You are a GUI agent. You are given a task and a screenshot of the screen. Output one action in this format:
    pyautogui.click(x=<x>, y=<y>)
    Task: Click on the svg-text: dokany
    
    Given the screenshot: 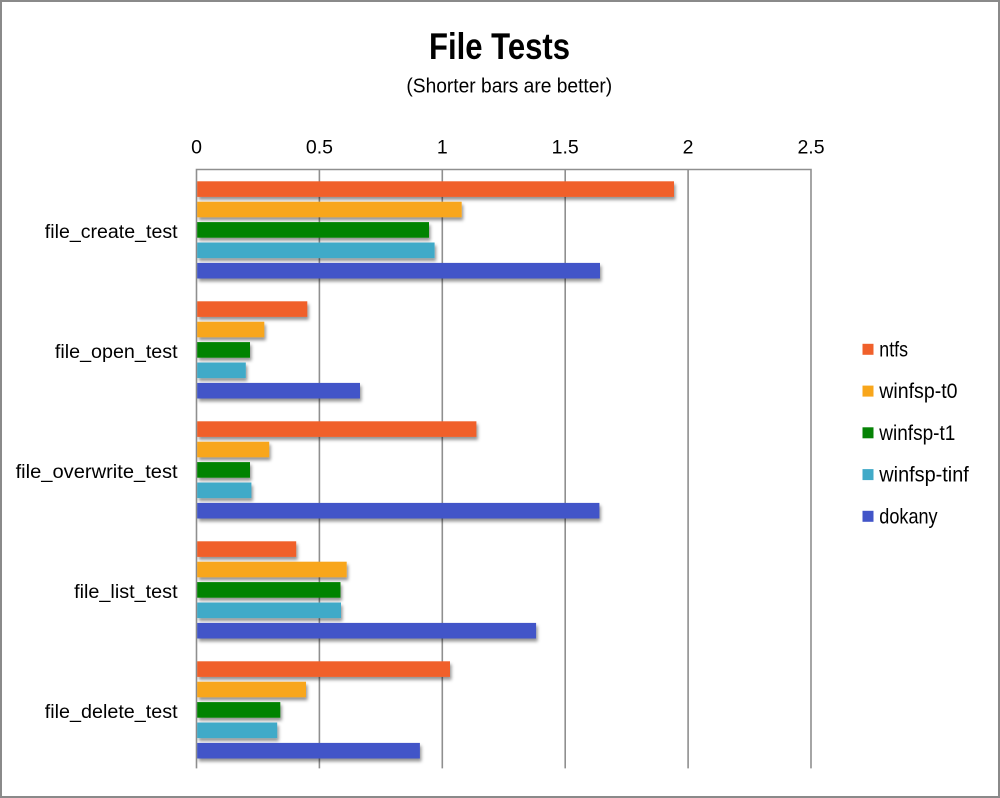 What is the action you would take?
    pyautogui.click(x=908, y=516)
    